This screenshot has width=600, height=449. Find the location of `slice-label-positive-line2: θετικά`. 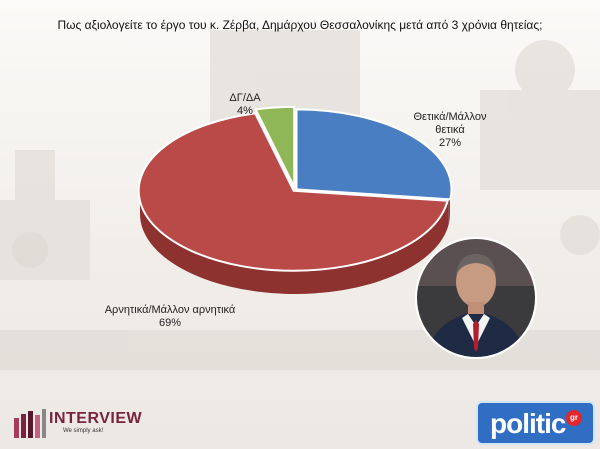

slice-label-positive-line2: θετικά is located at coordinates (450, 130).